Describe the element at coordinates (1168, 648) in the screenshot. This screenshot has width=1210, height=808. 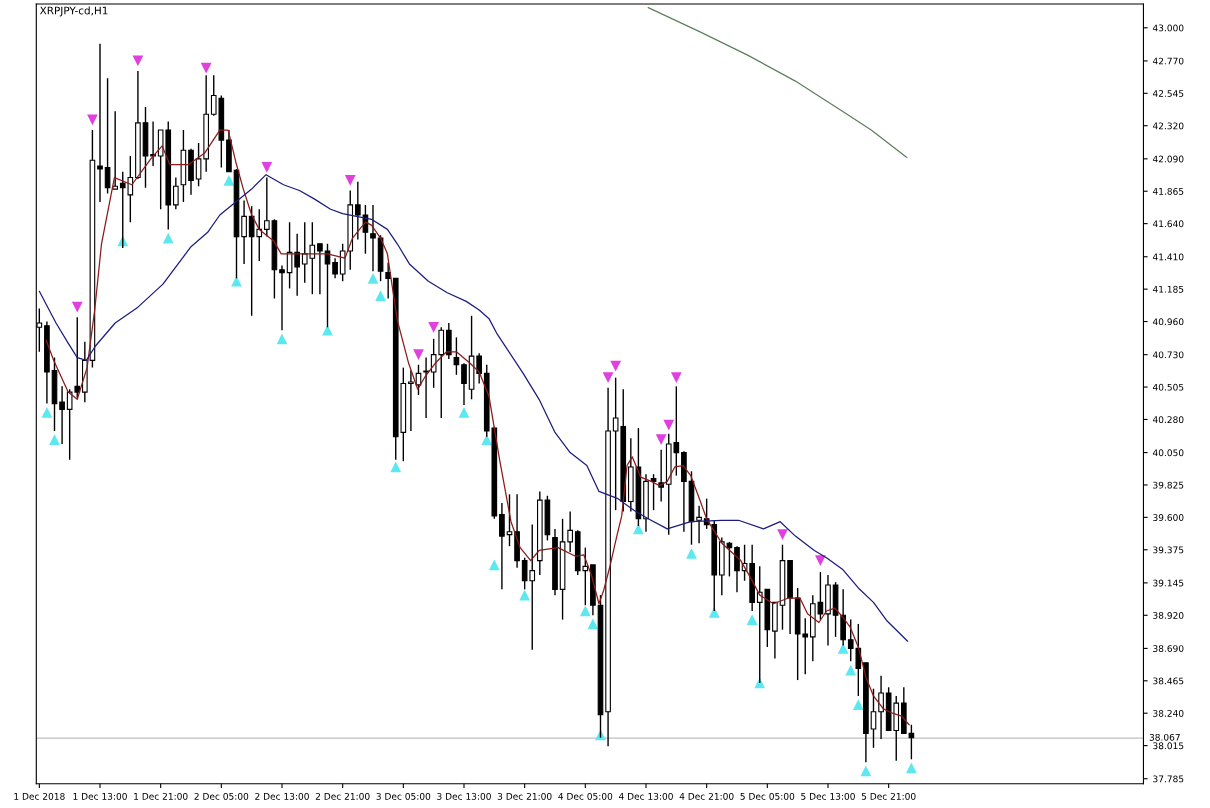
I see `y-tick-label: 38.690` at that location.